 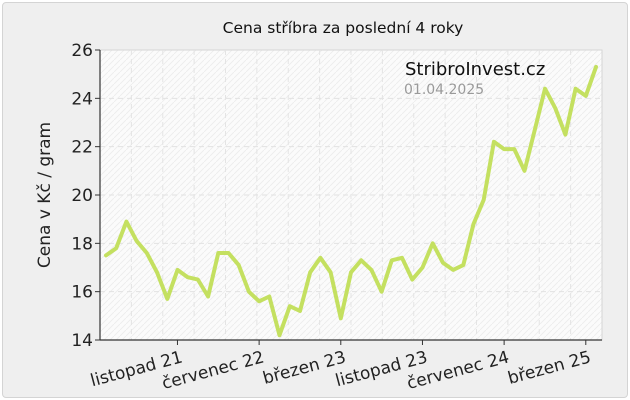 What do you see at coordinates (444, 90) in the screenshot?
I see `date-annotation: 01.04.2025` at bounding box center [444, 90].